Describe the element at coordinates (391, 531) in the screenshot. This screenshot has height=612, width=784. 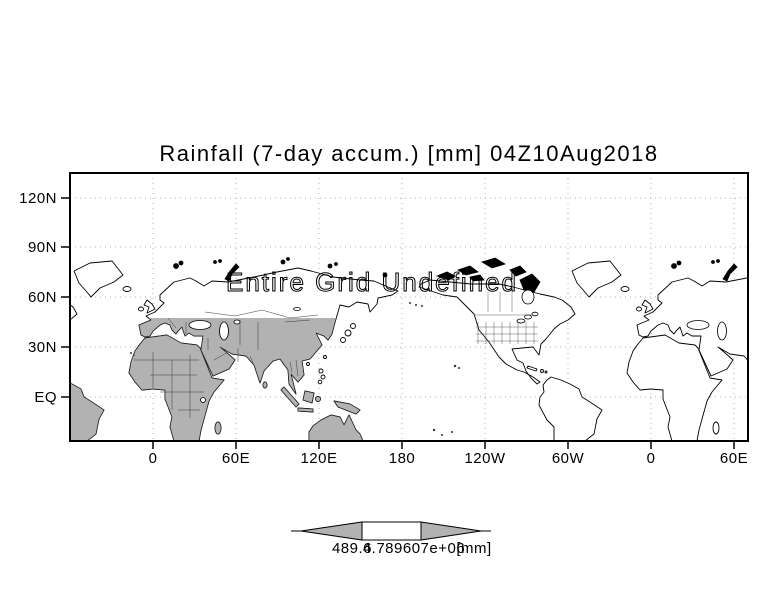
I see `colorbar-bar` at that location.